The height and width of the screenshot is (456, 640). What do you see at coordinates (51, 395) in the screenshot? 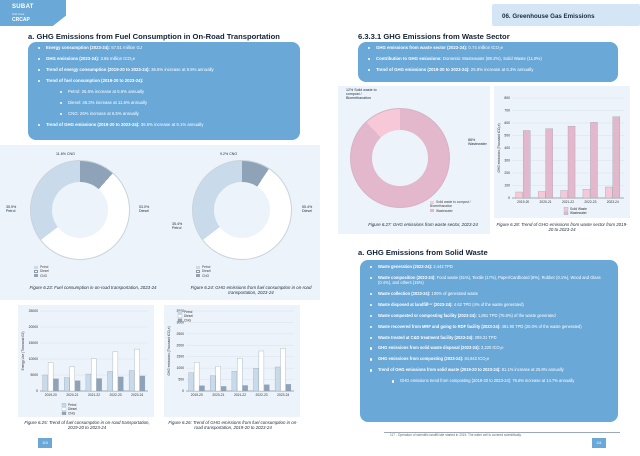
I see `x-tick-label: 2019-20` at bounding box center [51, 395].